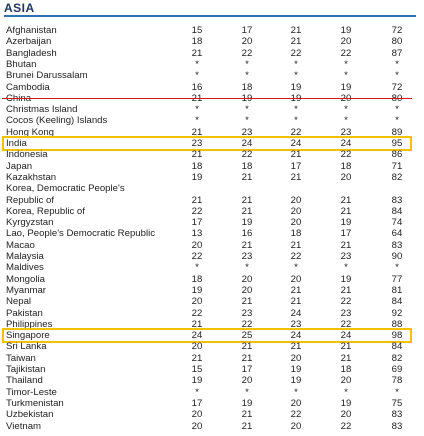 The height and width of the screenshot is (436, 424). Describe the element at coordinates (81, 234) in the screenshot. I see `country-name: Lao, People's Democratic Republic` at that location.